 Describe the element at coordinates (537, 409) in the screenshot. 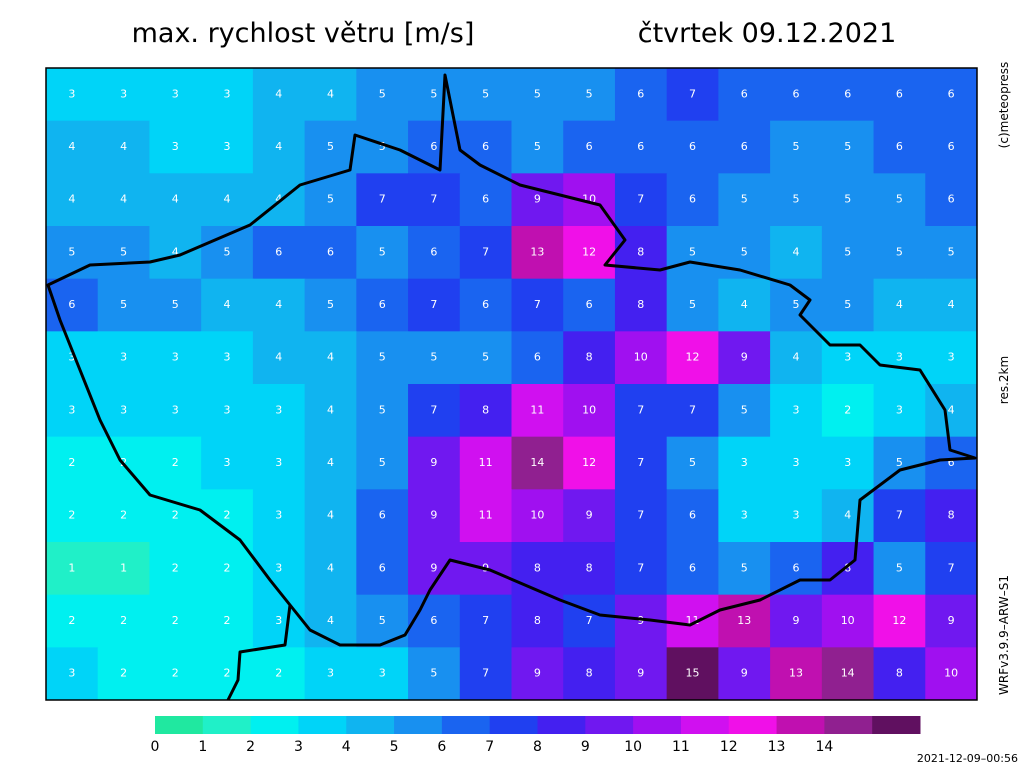

I see `wind-value: 11` at that location.